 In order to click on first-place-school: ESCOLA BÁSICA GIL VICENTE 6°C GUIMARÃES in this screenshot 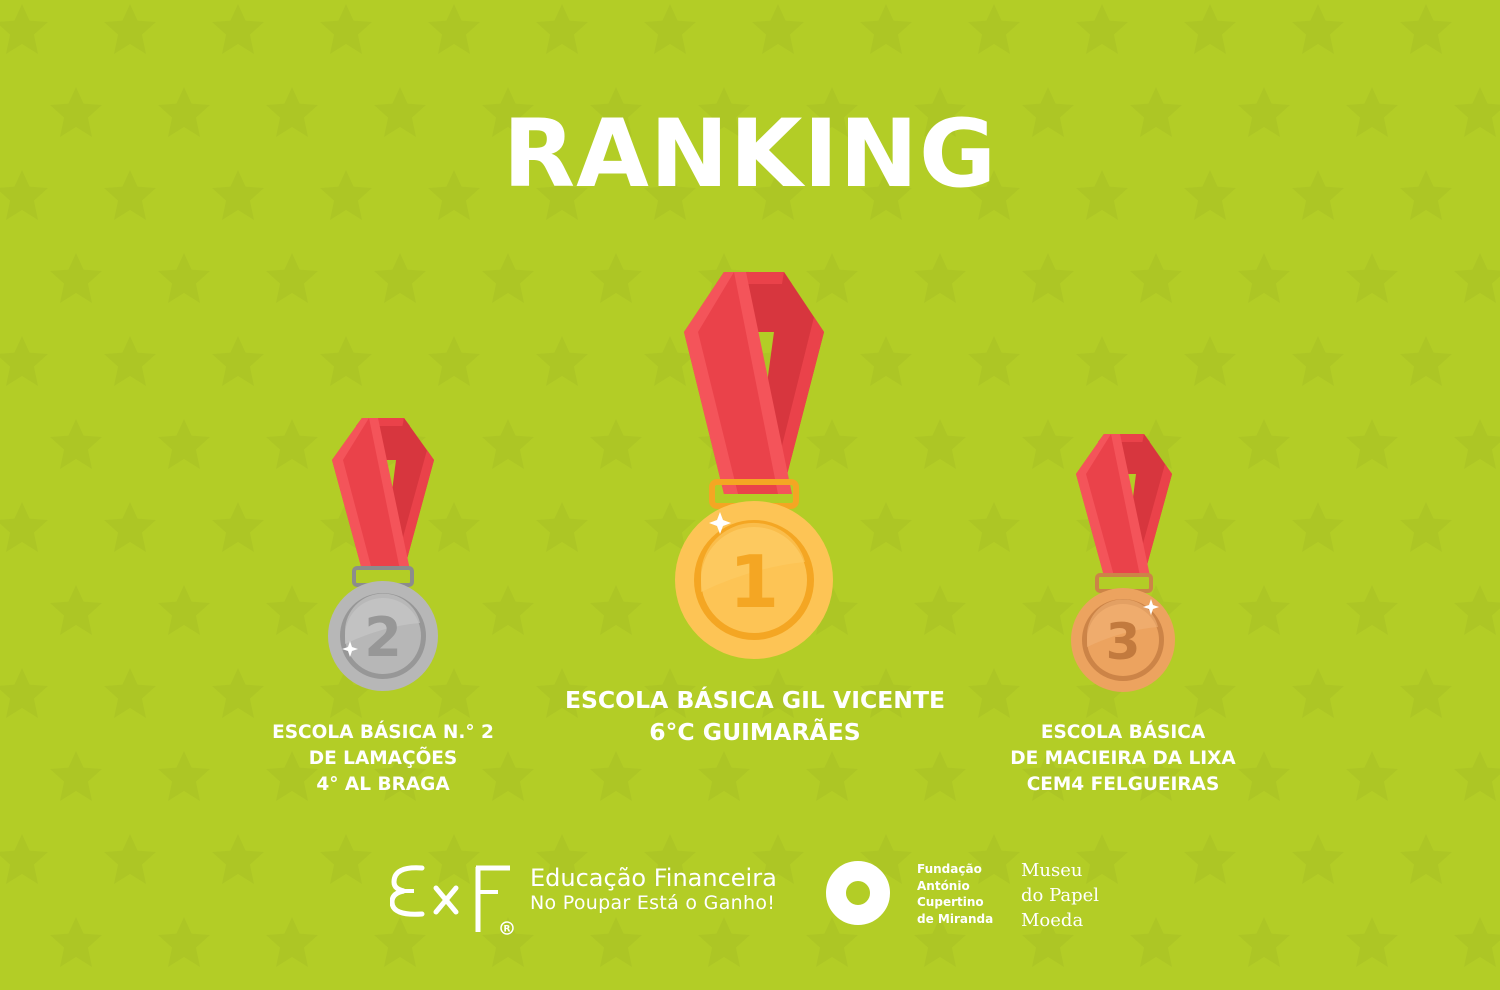, I will do `click(755, 716)`.